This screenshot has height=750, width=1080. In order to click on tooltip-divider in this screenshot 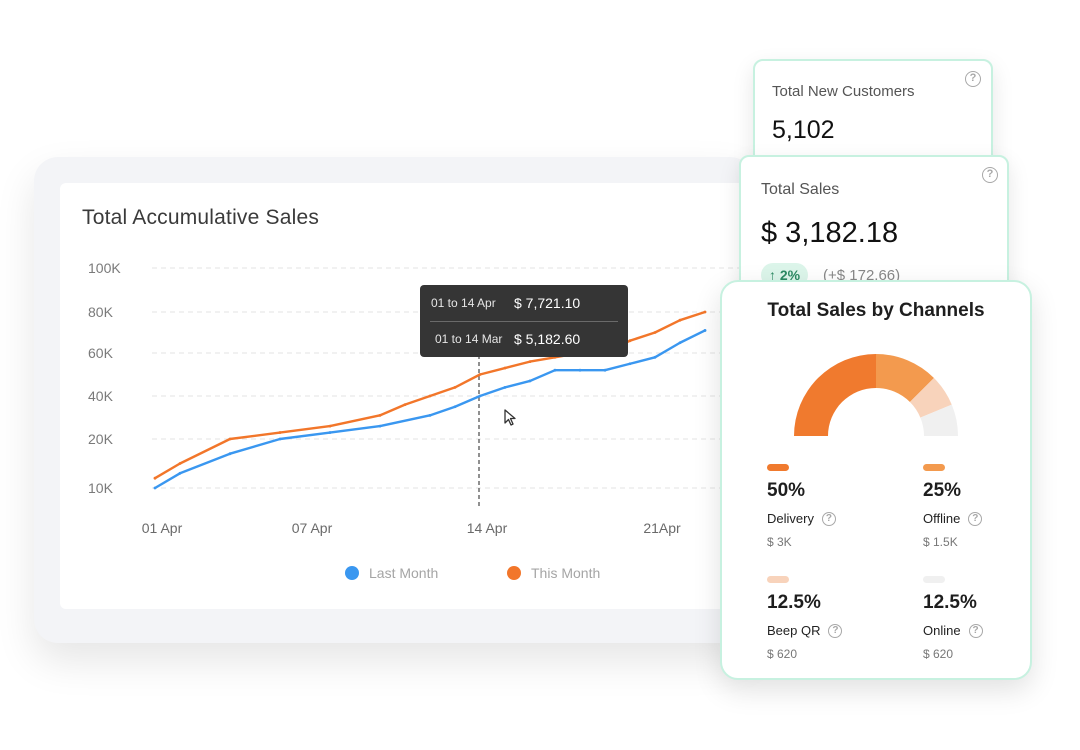, I will do `click(524, 321)`.